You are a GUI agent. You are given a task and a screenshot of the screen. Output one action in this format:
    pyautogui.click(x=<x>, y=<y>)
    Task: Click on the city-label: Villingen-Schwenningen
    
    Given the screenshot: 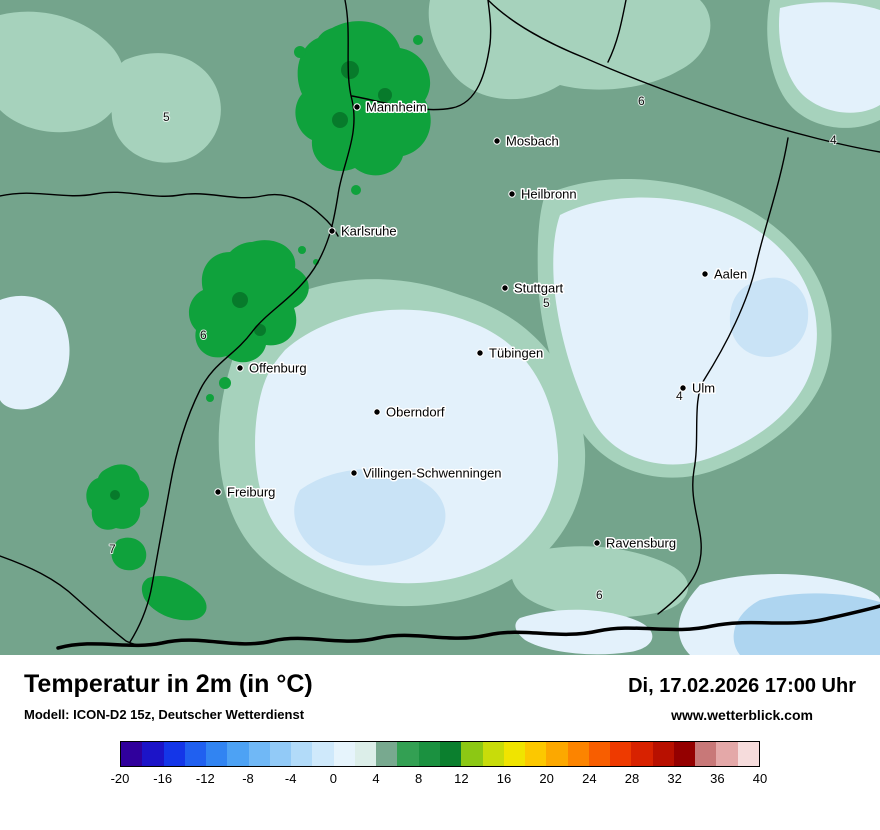 What is the action you would take?
    pyautogui.click(x=432, y=473)
    